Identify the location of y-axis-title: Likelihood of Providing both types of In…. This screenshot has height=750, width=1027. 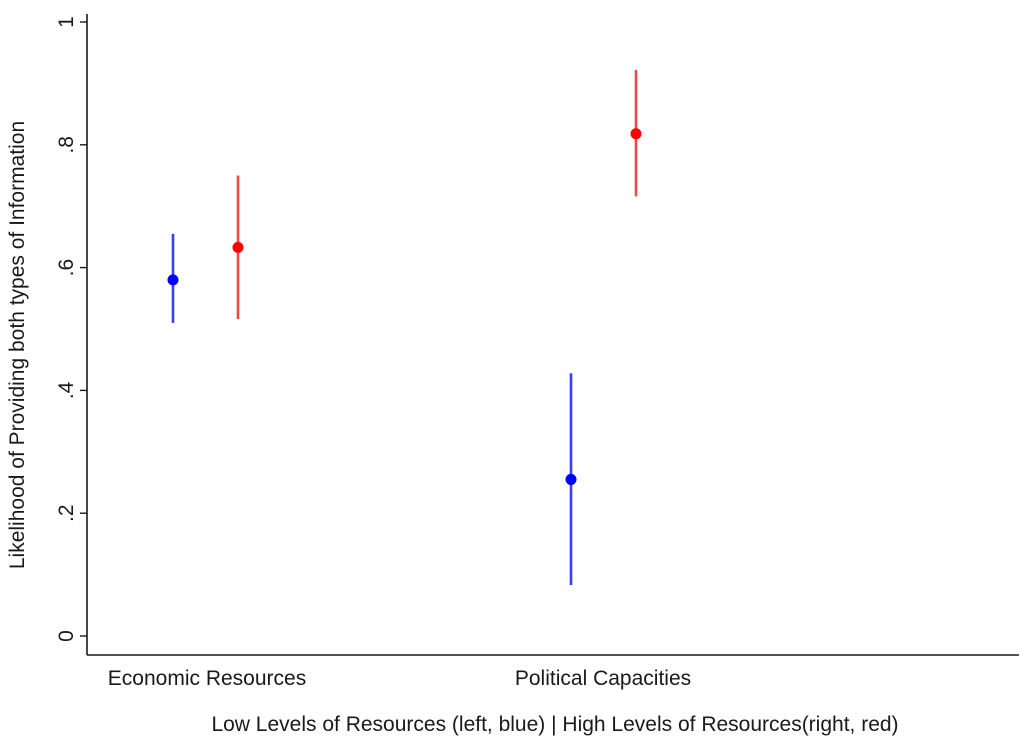
(17, 345).